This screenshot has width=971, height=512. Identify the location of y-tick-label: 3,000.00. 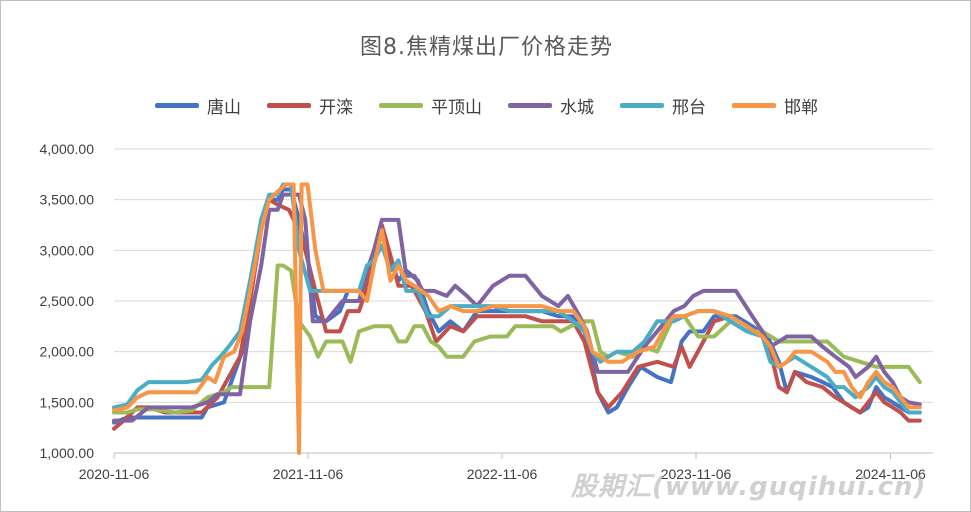
(67, 250).